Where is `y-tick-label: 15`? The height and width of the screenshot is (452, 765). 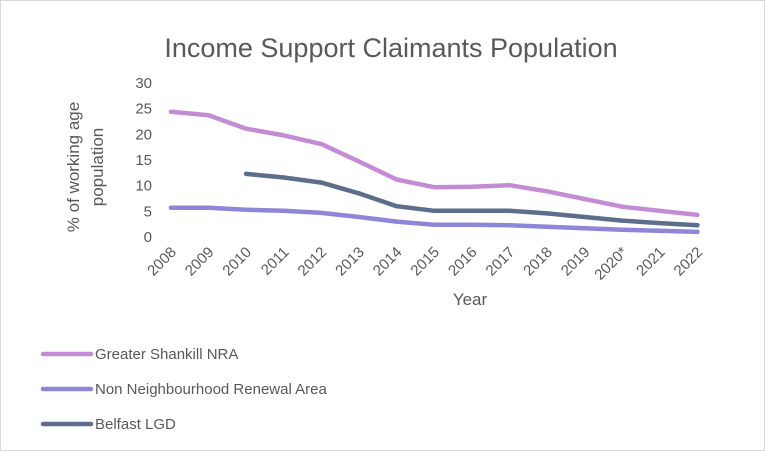
y-tick-label: 15 is located at coordinates (143, 160).